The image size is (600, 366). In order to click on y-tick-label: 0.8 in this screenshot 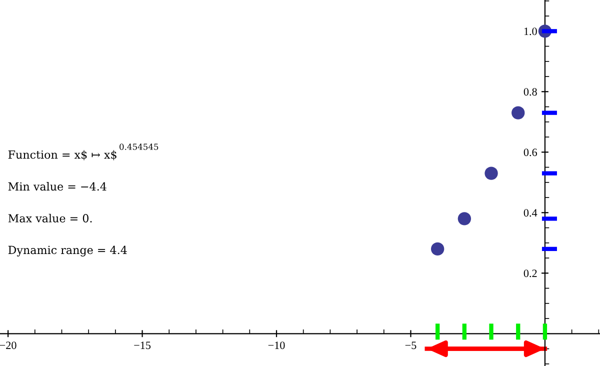, I will do `click(530, 92)`.